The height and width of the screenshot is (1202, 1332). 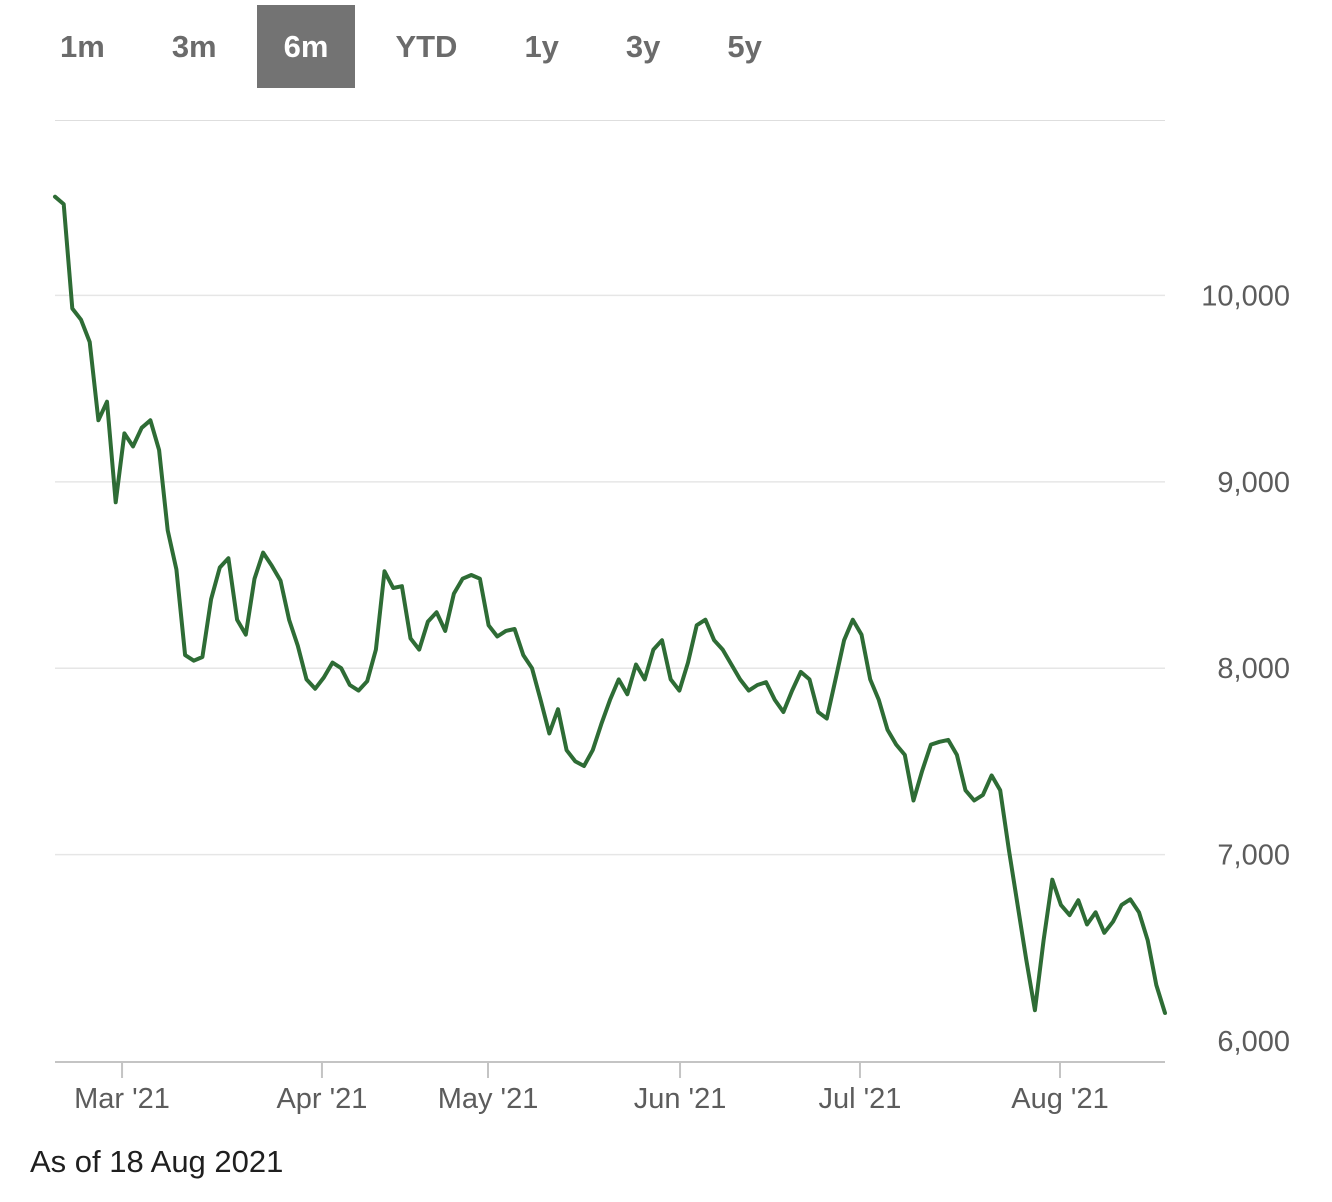 What do you see at coordinates (860, 1099) in the screenshot?
I see `x-axis-label: Jul '21` at bounding box center [860, 1099].